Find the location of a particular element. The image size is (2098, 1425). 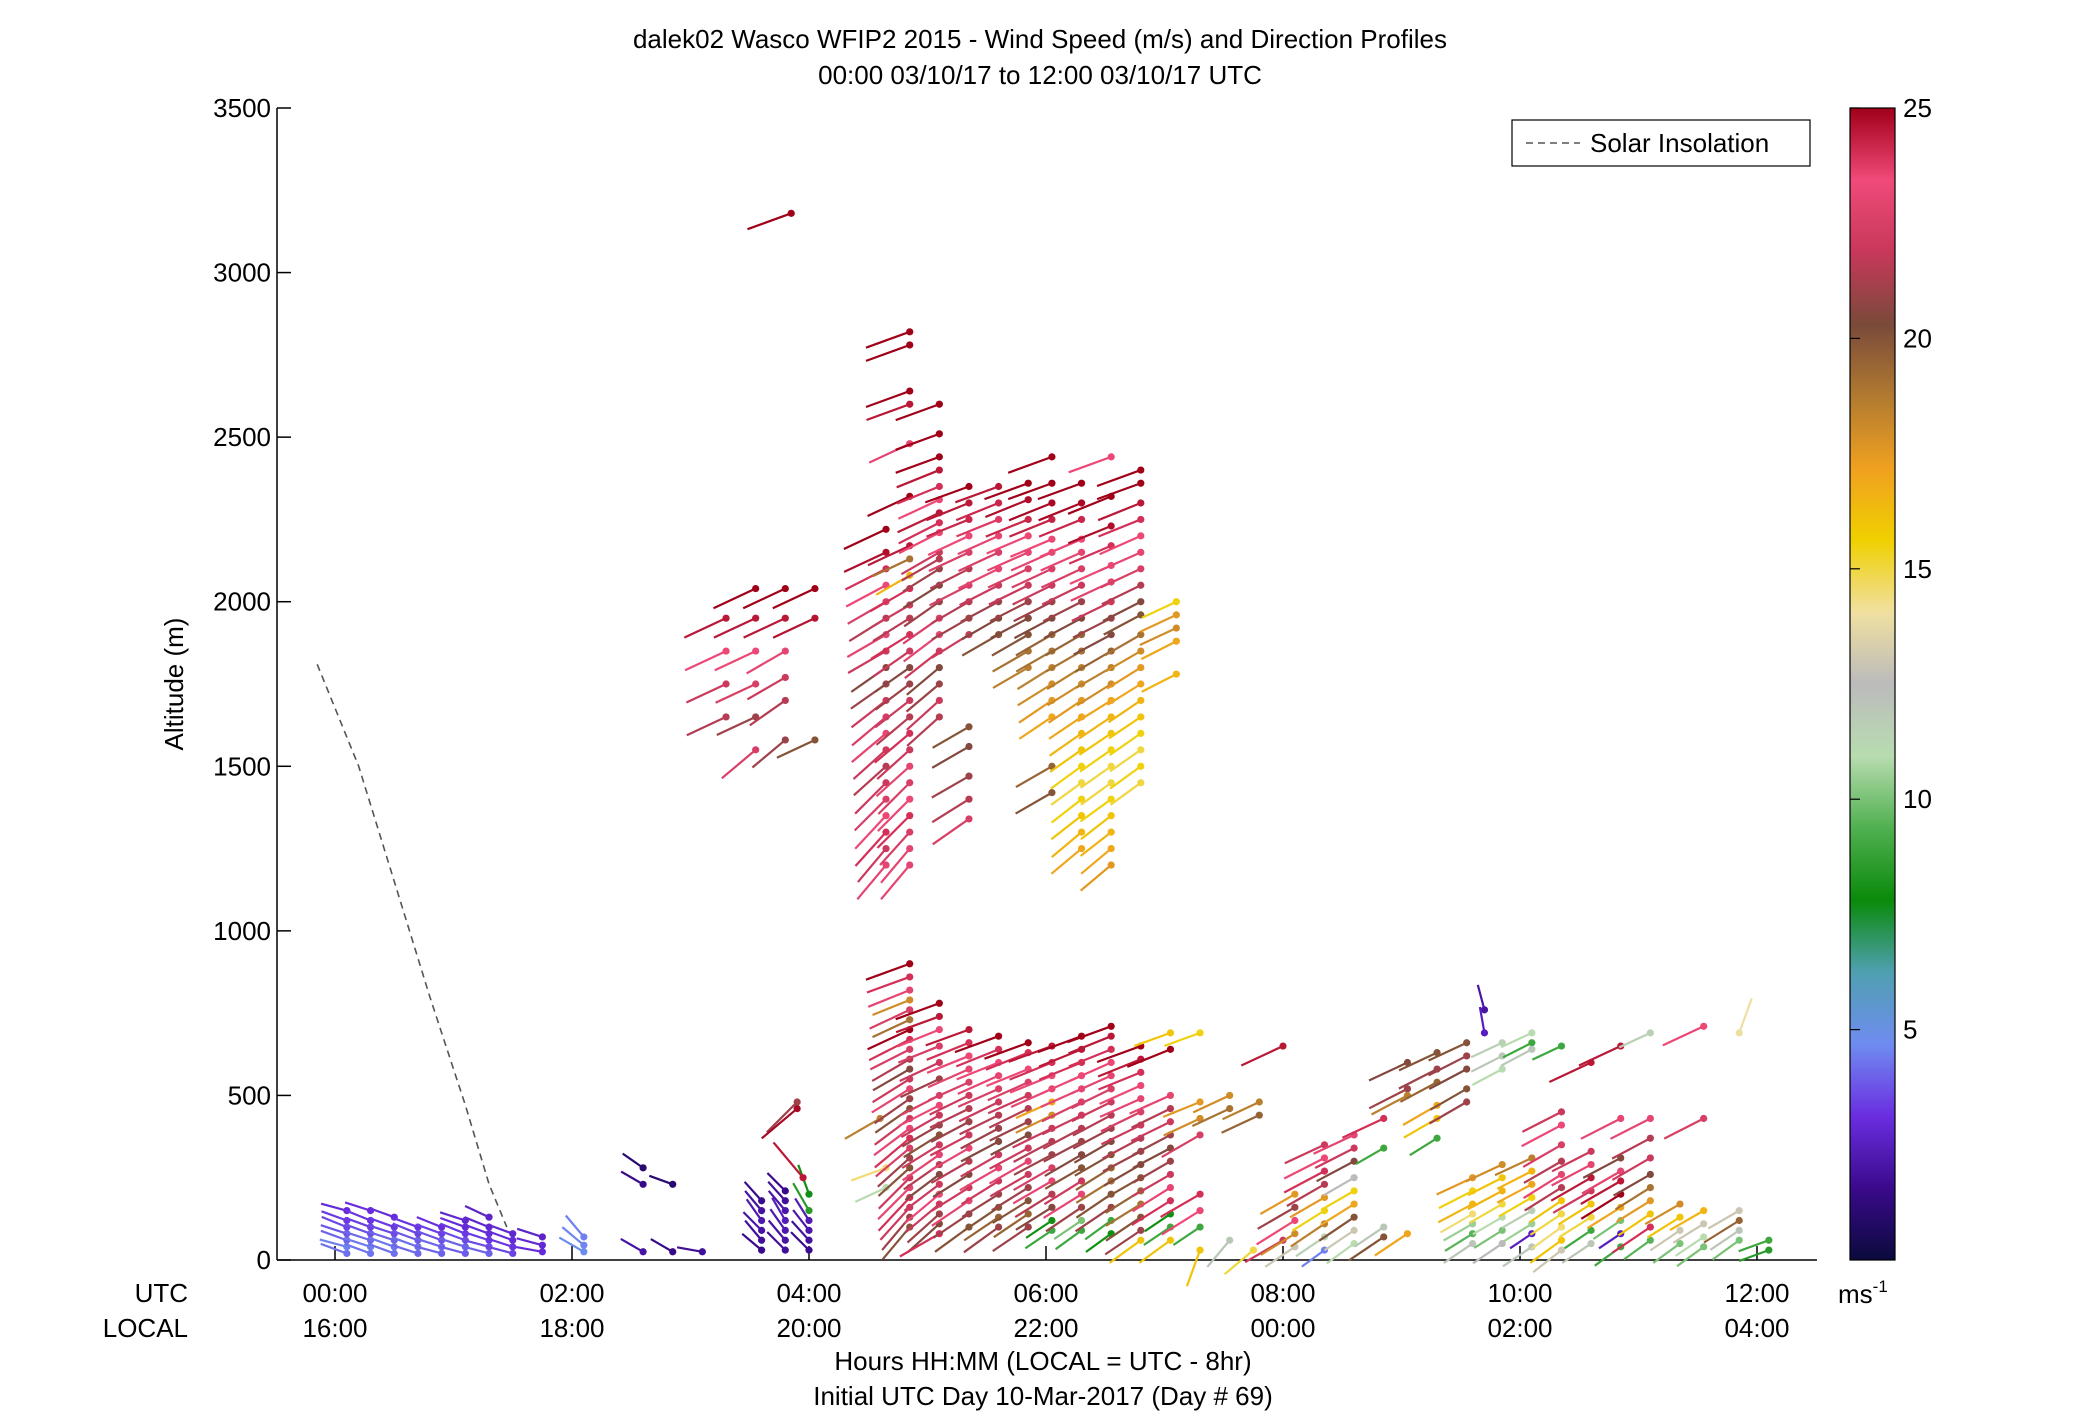

x-tick-label-utc: 08:00 is located at coordinates (1282, 1293).